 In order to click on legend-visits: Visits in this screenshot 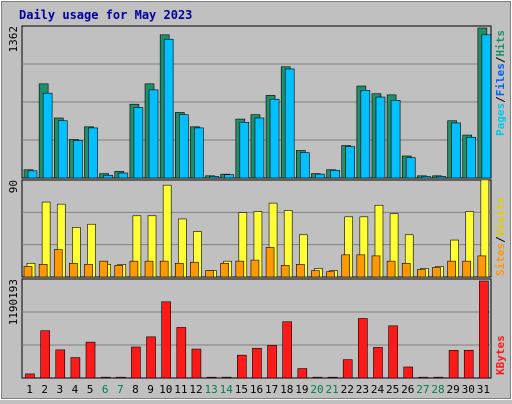, I will do `click(500, 217)`.